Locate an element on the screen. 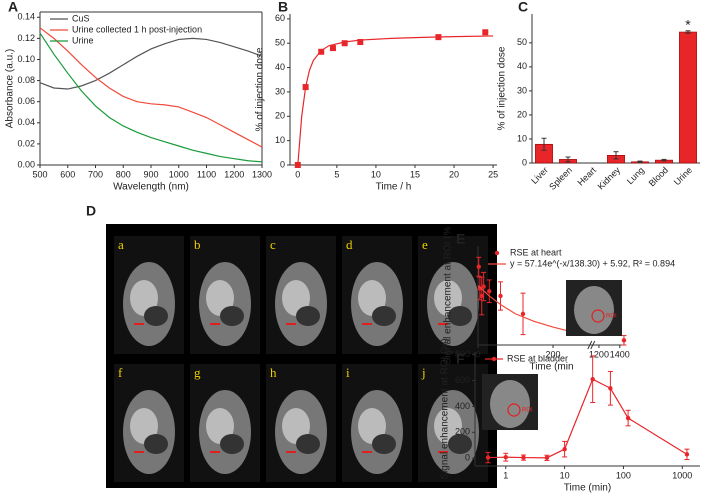 This screenshot has height=499, width=711. panel-letter: E is located at coordinates (460, 239).